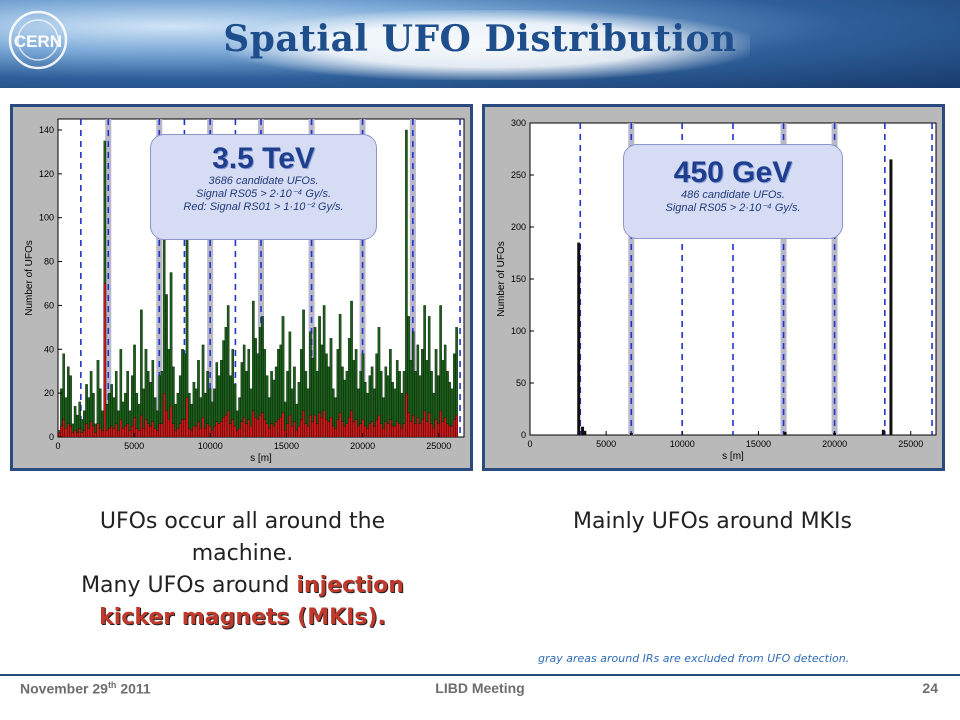 This screenshot has width=960, height=720. What do you see at coordinates (480, 675) in the screenshot?
I see `footer-rule` at bounding box center [480, 675].